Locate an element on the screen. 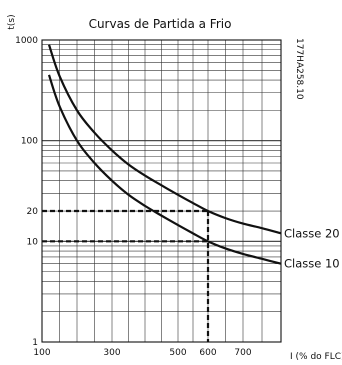 The image size is (342, 365). document-code: 177HA258.10 is located at coordinates (299, 69).